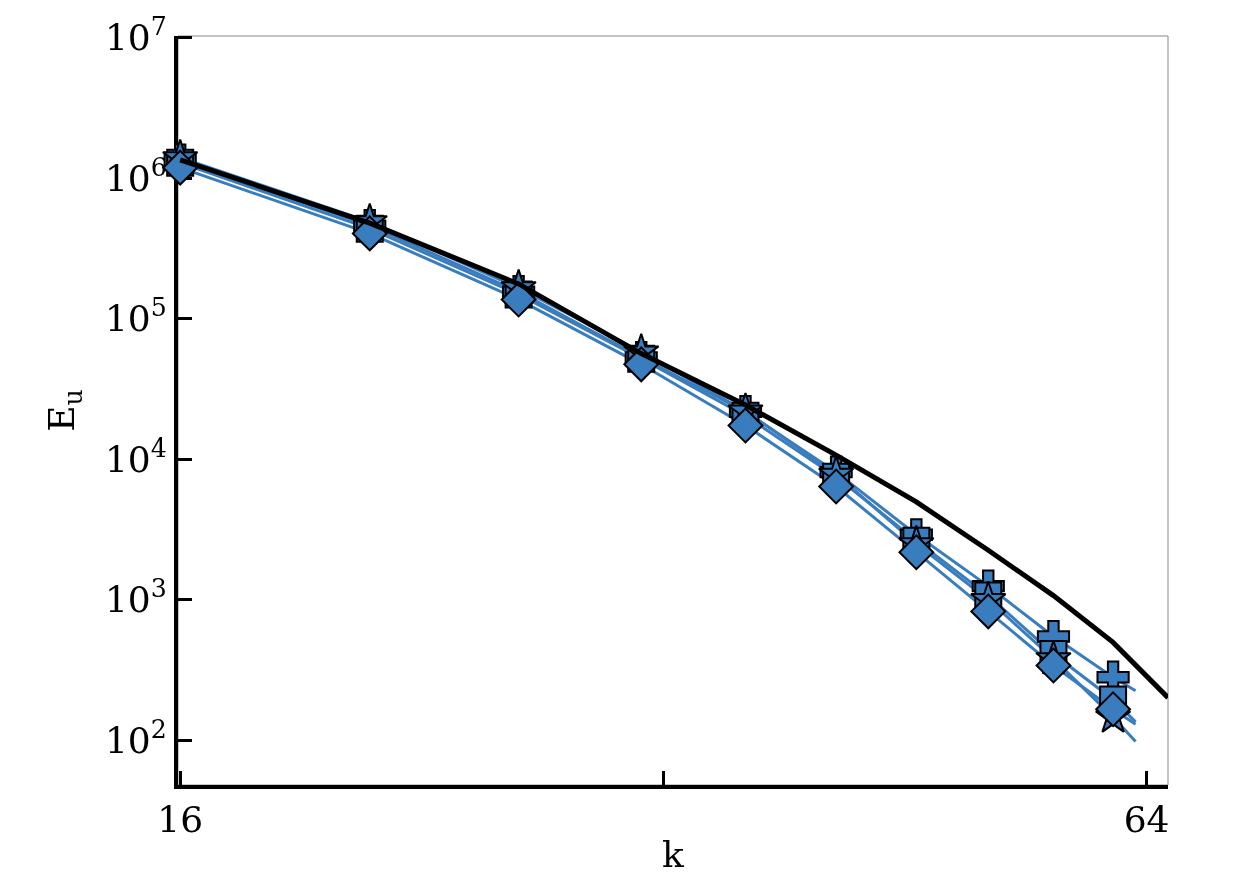  What do you see at coordinates (135, 456) in the screenshot?
I see `y-tick-label: 10$^{4}$` at bounding box center [135, 456].